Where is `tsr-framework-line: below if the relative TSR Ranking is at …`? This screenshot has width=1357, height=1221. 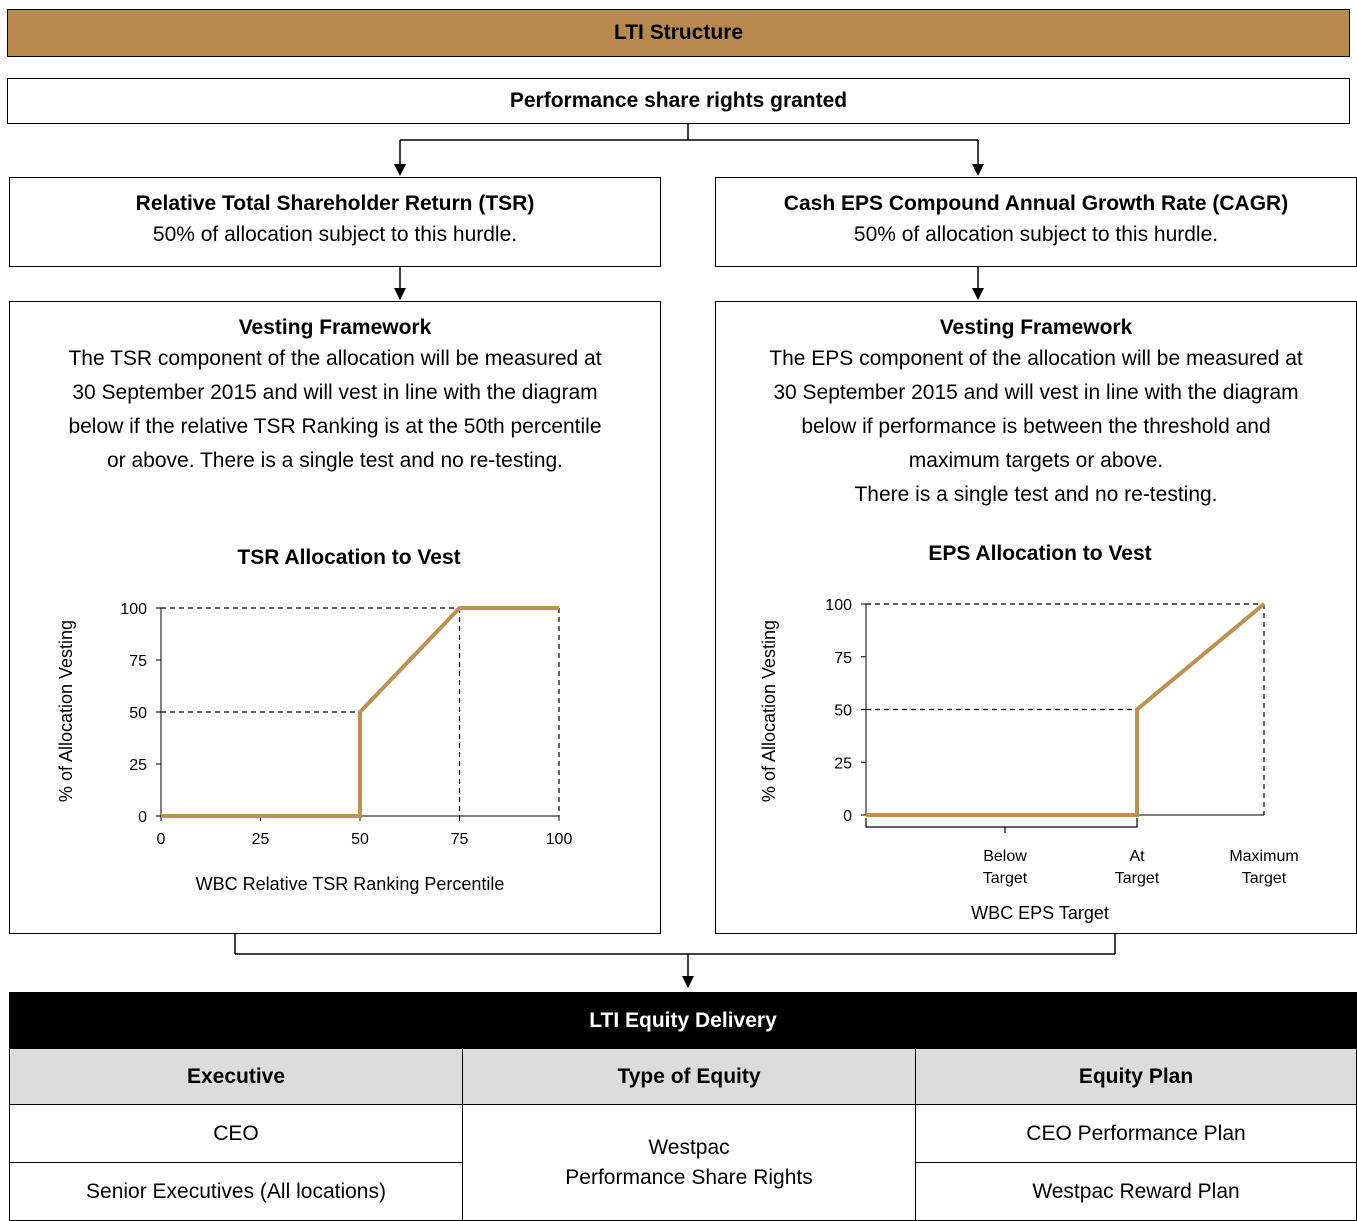 tsr-framework-line: below if the relative TSR Ranking is at … is located at coordinates (335, 426).